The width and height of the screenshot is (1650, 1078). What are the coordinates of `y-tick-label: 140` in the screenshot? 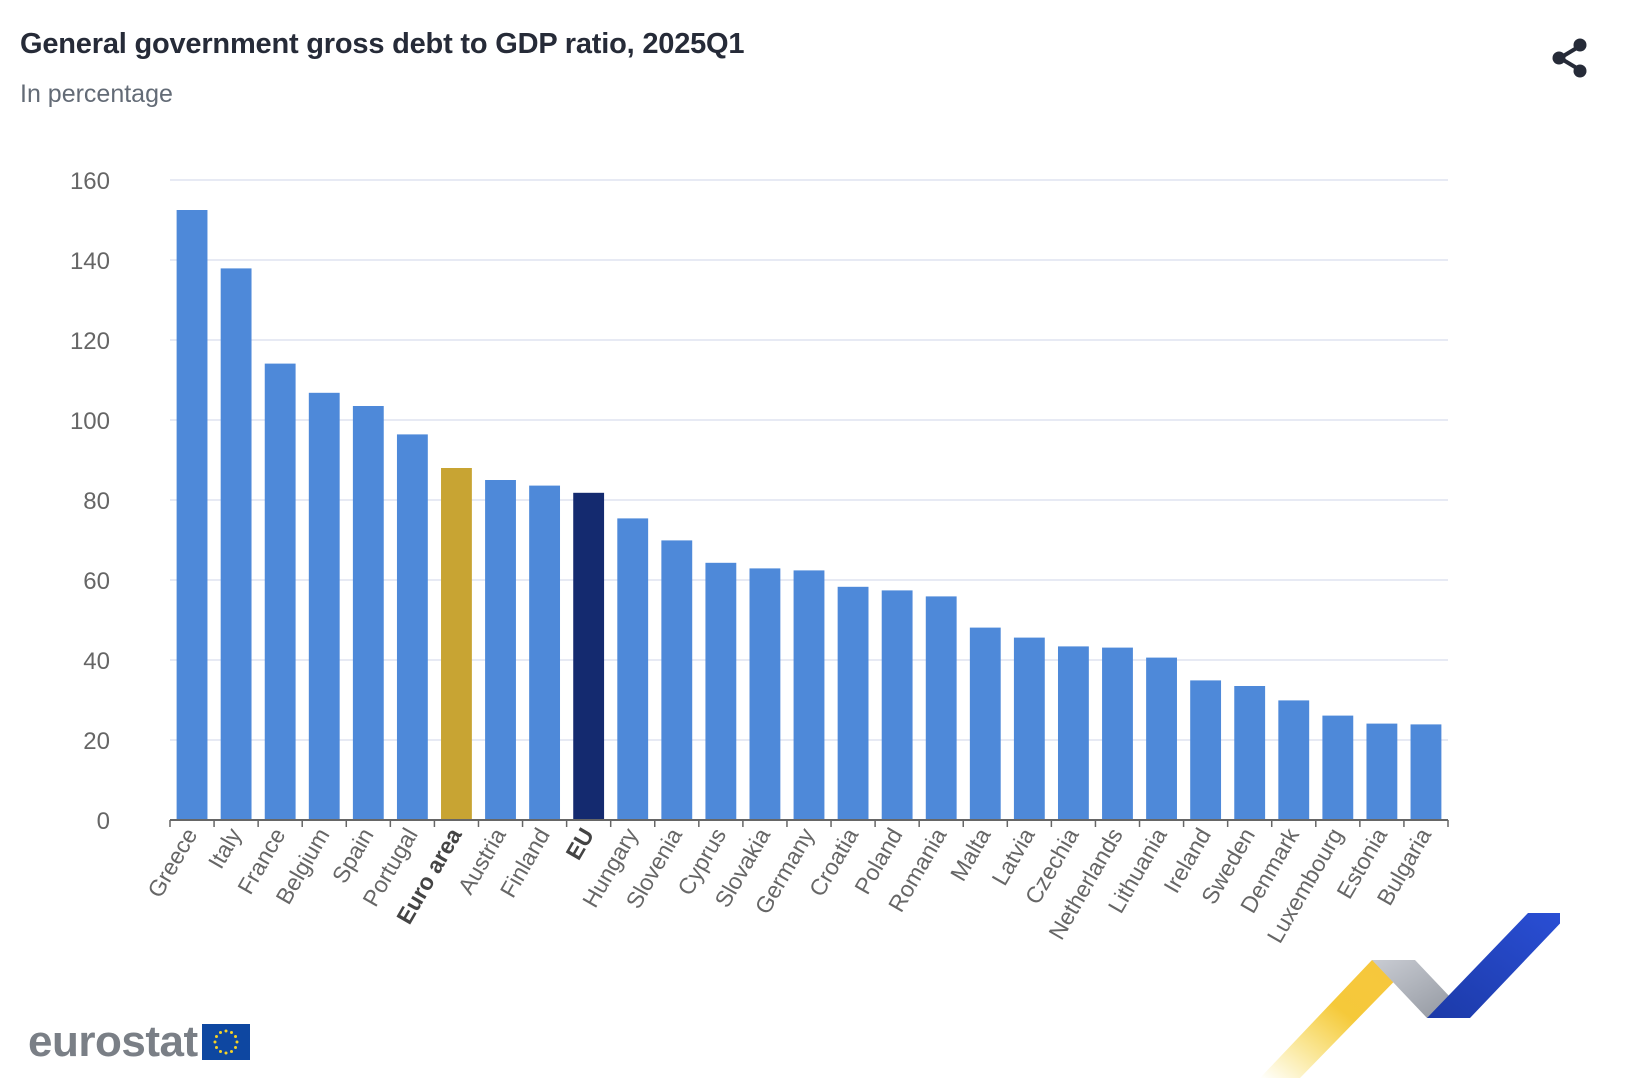 It's located at (90, 261).